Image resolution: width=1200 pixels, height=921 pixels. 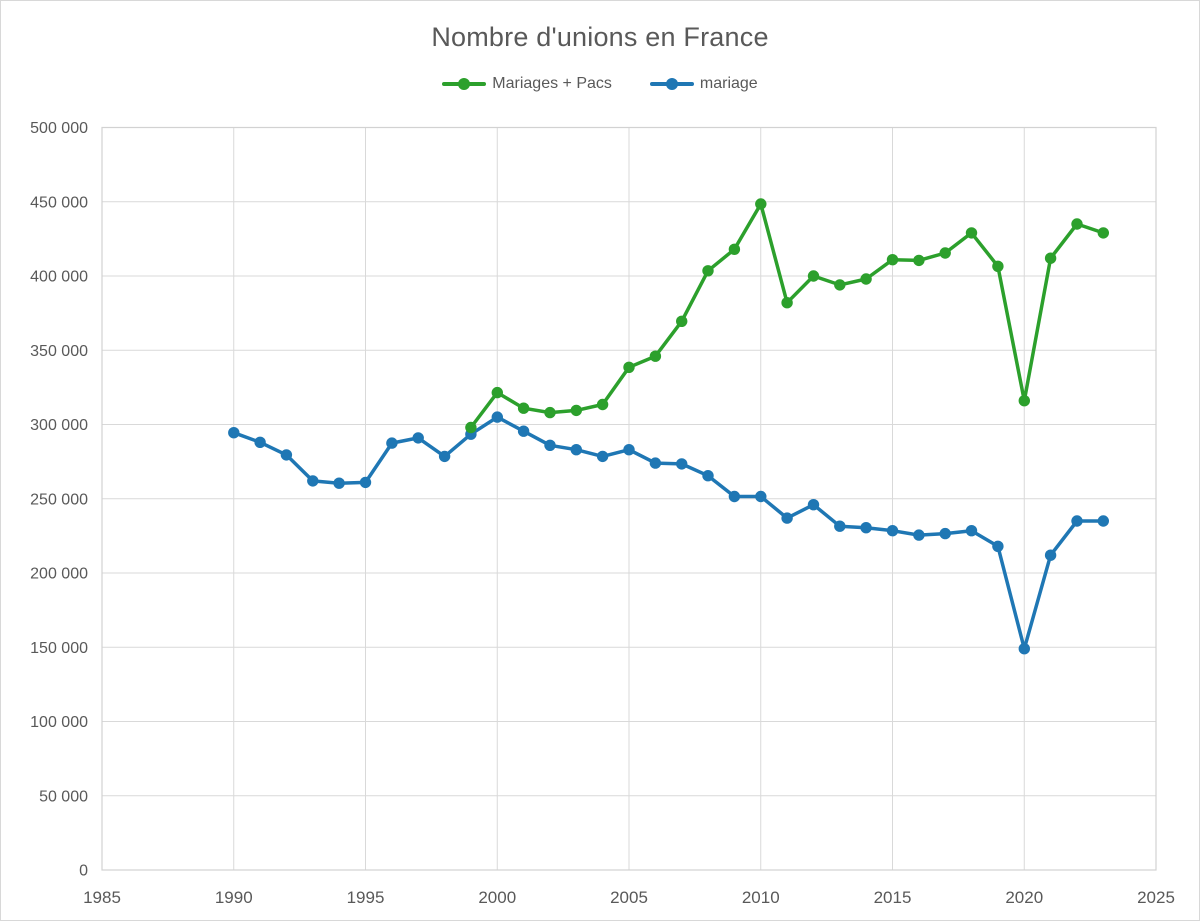 I want to click on x-tick-label: 1995, so click(x=366, y=897).